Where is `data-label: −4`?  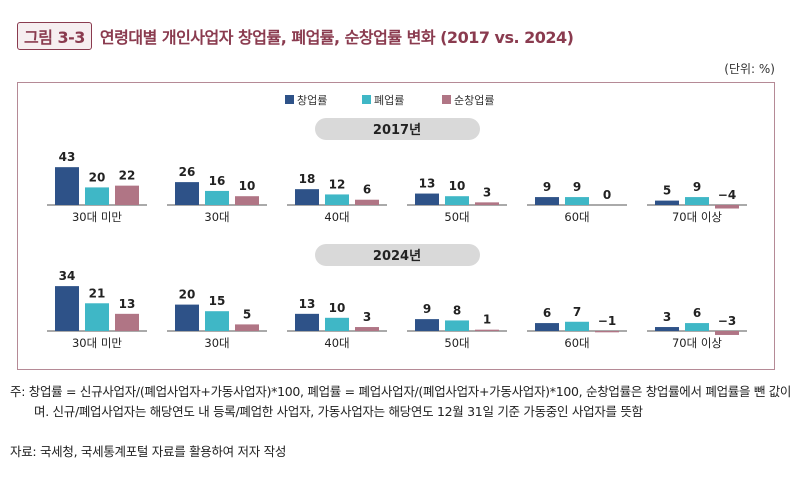
data-label: −4 is located at coordinates (727, 195).